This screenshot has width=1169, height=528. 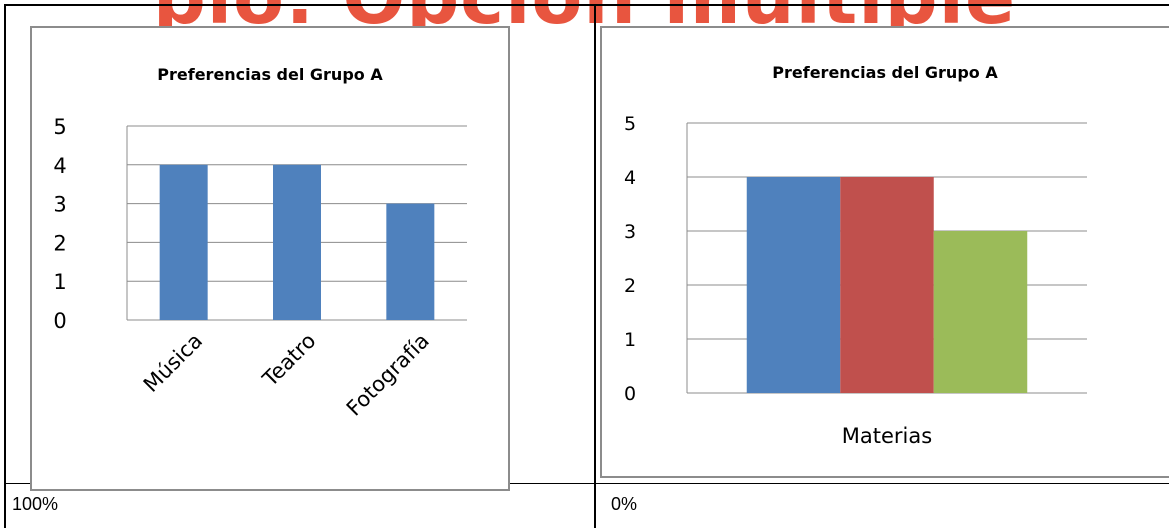 What do you see at coordinates (288, 360) in the screenshot?
I see `x-tick-label-1: Teatro` at bounding box center [288, 360].